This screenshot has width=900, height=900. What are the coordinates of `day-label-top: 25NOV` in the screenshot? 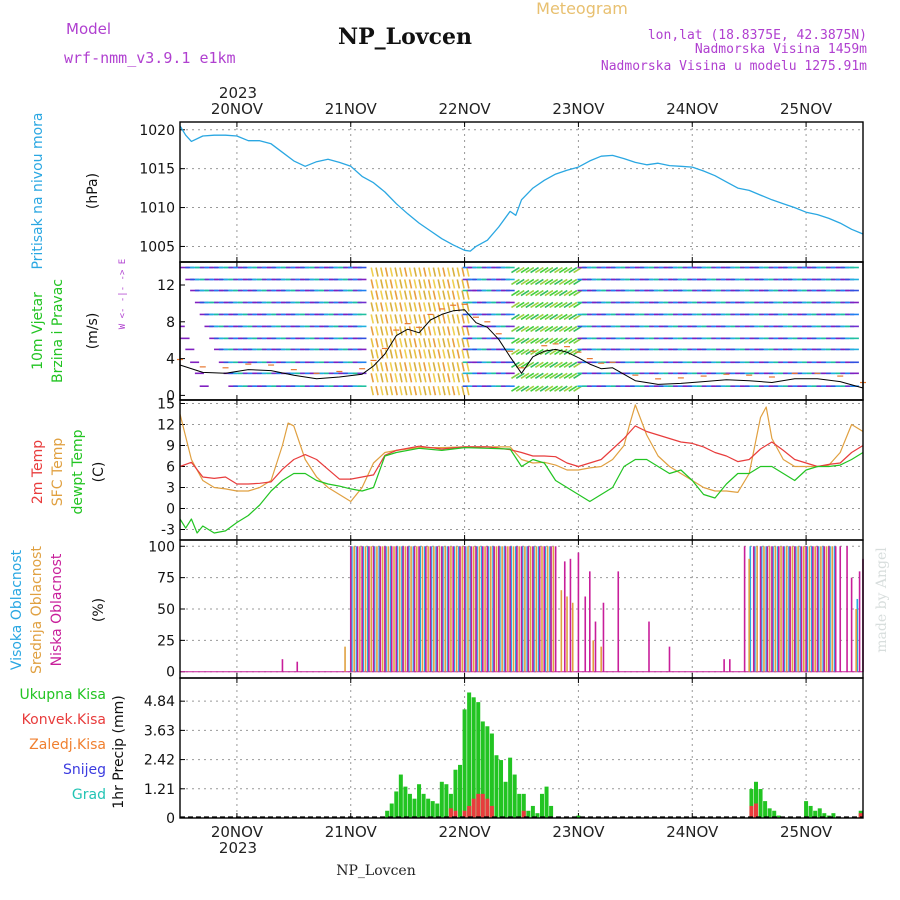 It's located at (806, 109).